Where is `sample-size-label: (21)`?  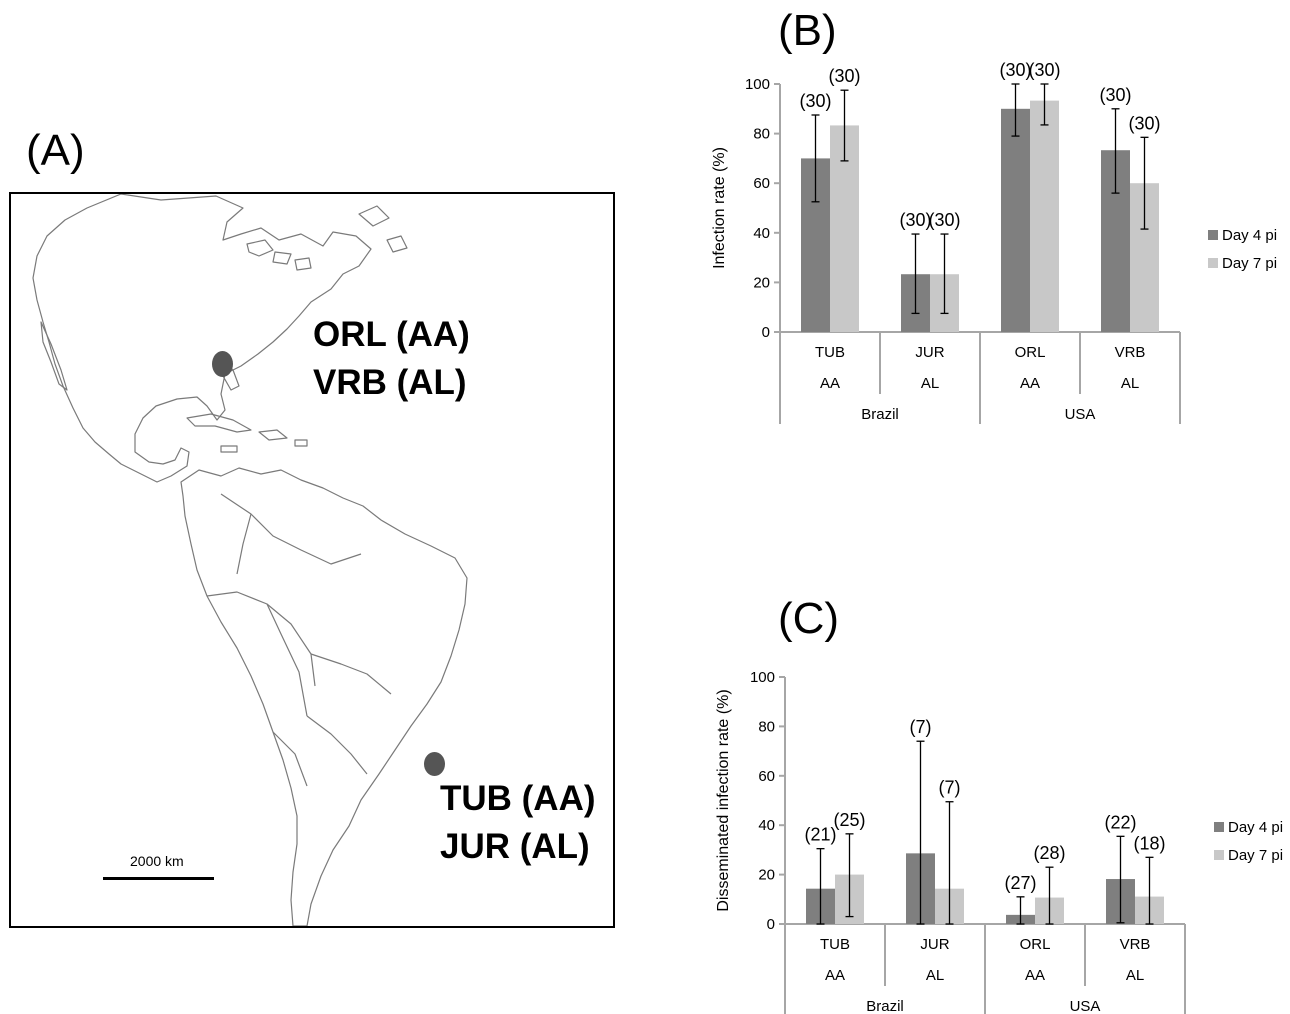
sample-size-label: (21) is located at coordinates (820, 835).